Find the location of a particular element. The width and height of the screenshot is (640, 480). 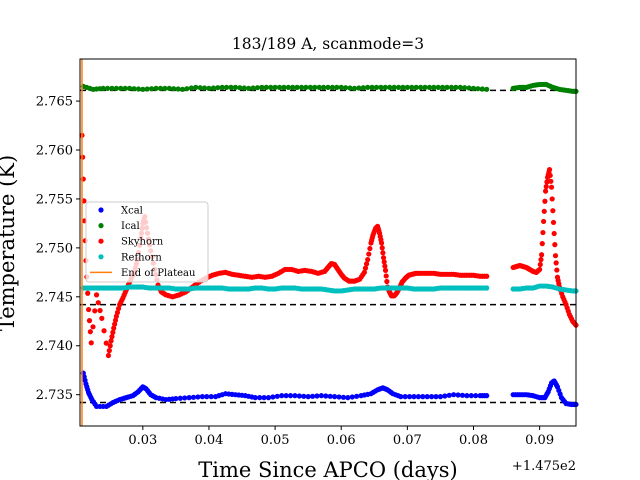

legend-label: Xcal is located at coordinates (132, 211).